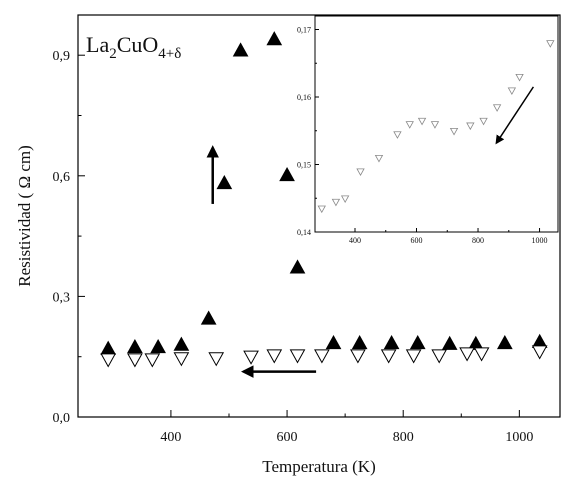  I want to click on inset-y-tick-label: 0,16, so click(304, 97).